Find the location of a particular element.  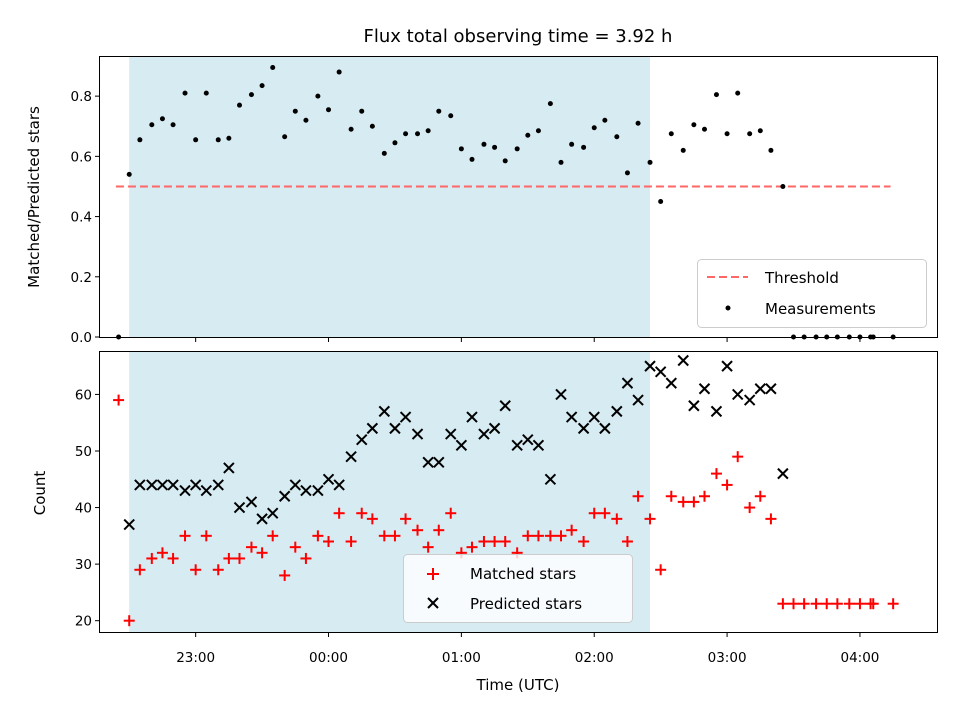

ratio-legend: Threshold Measurements is located at coordinates (812, 293).